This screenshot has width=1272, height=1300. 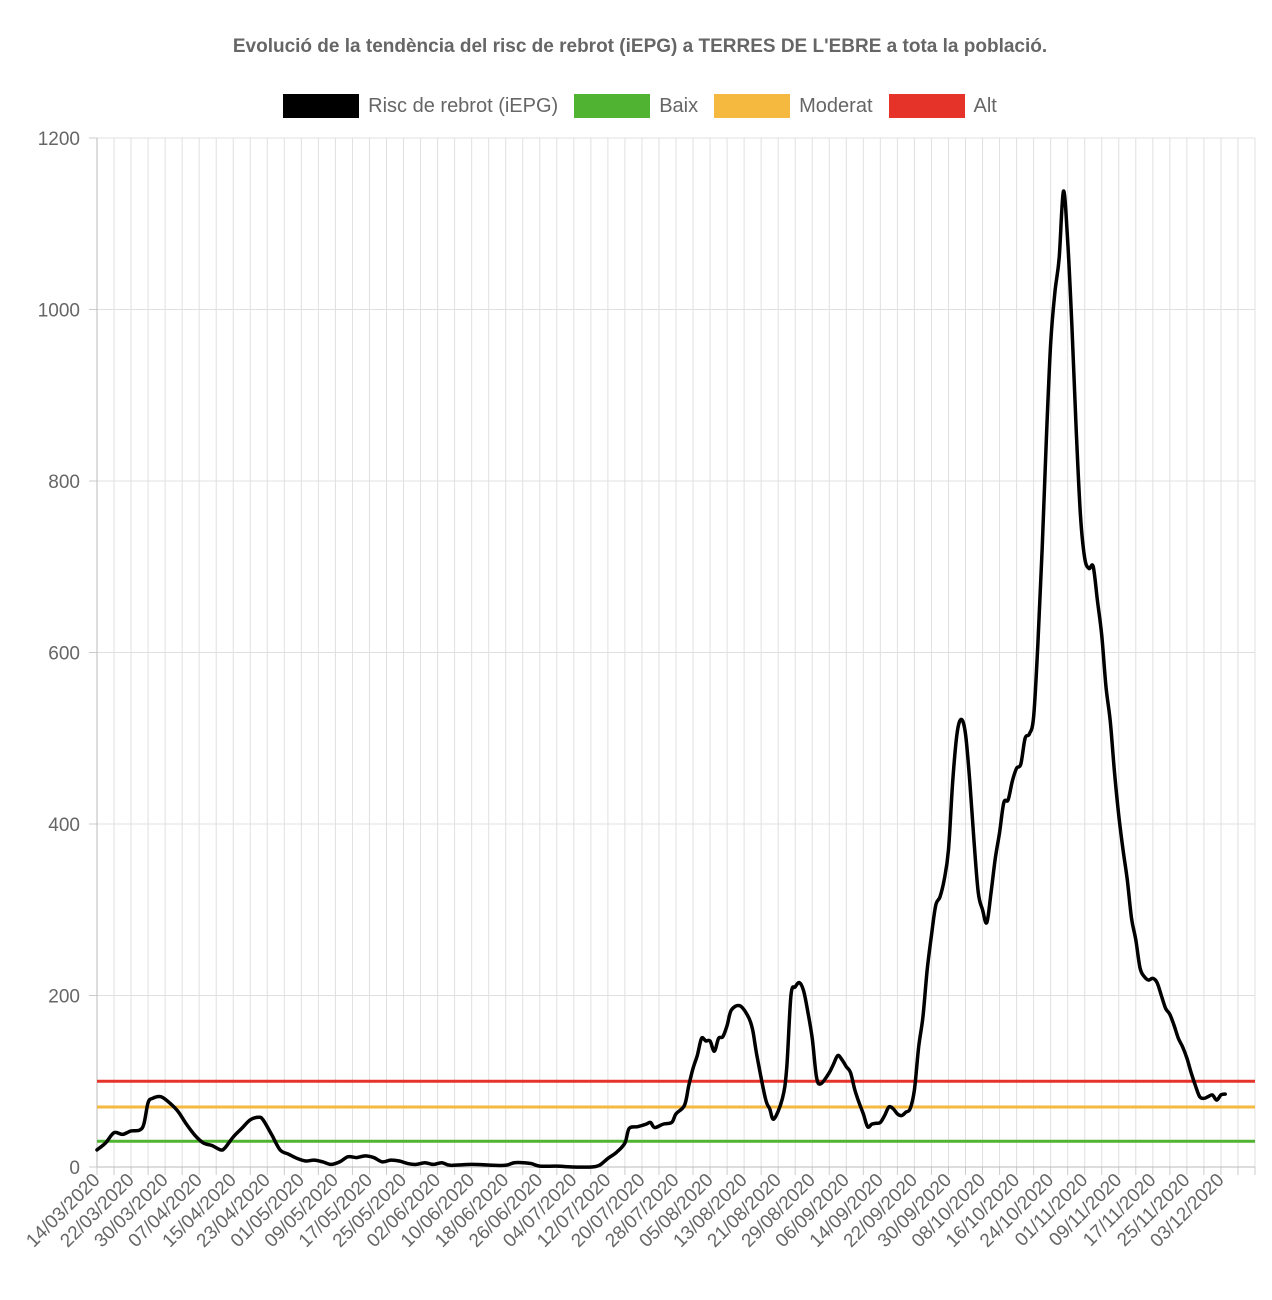 What do you see at coordinates (64, 825) in the screenshot?
I see `y-tick-label: 400` at bounding box center [64, 825].